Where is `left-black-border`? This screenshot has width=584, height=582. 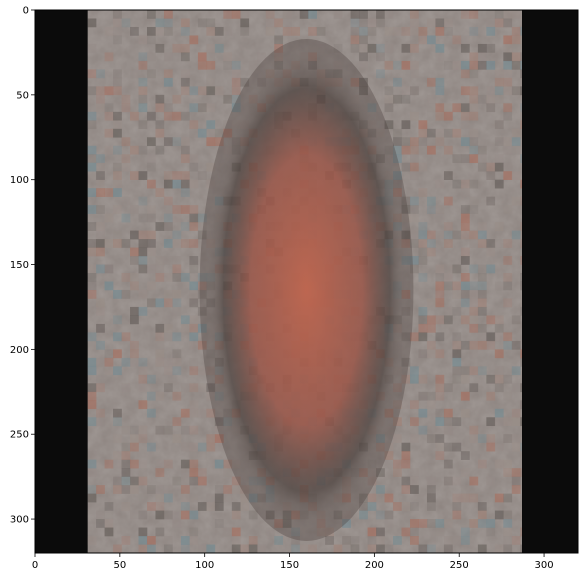
left-black-border is located at coordinates (61, 281).